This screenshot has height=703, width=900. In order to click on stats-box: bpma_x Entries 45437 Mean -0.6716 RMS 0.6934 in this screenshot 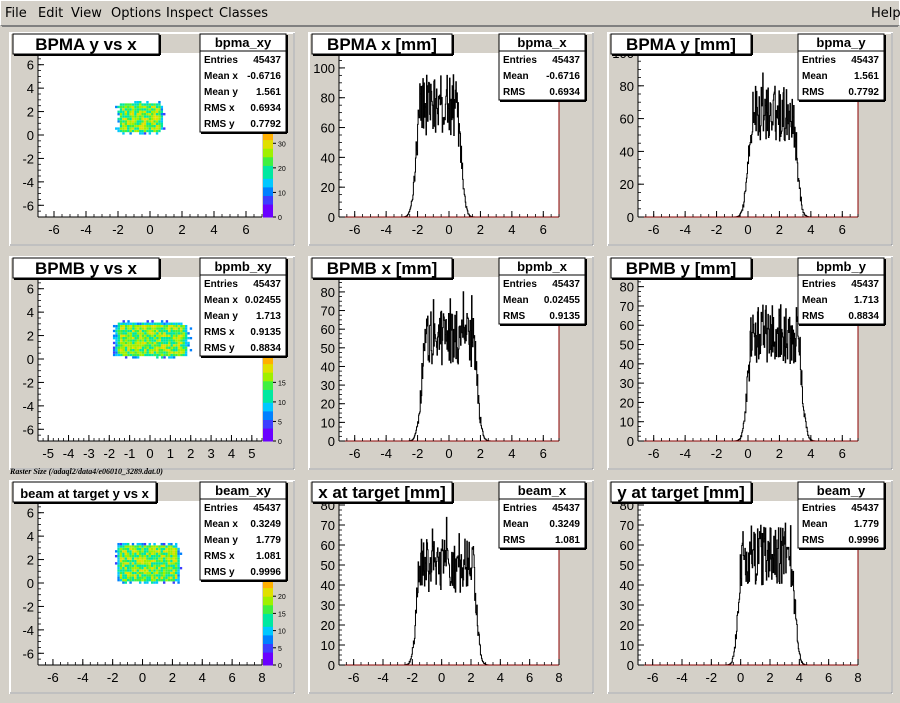, I will do `click(542, 67)`.